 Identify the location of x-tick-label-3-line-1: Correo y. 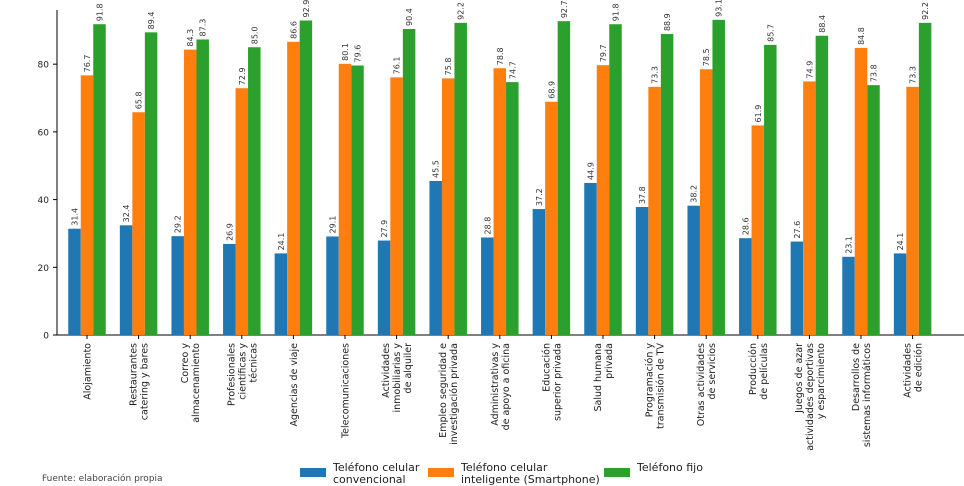
(185, 363).